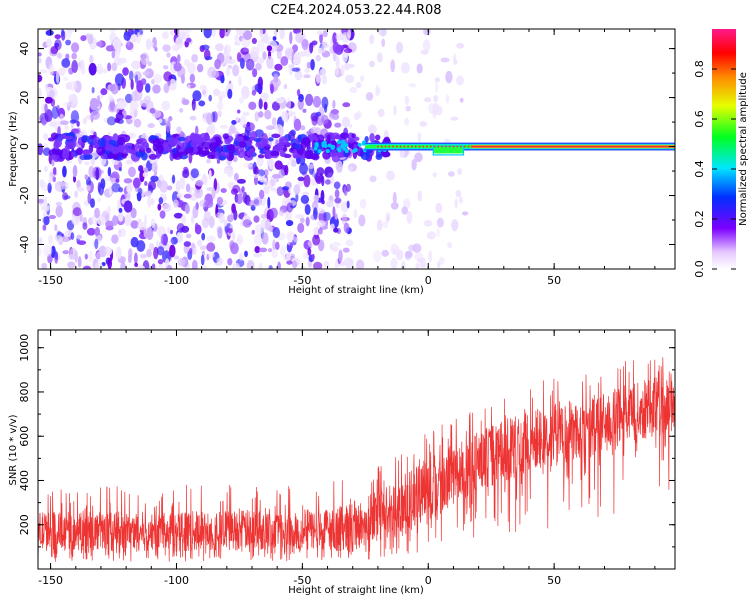 Image resolution: width=750 pixels, height=600 pixels. What do you see at coordinates (573, 145) in the screenshot?
I see `heatmap-line-core-edge` at bounding box center [573, 145].